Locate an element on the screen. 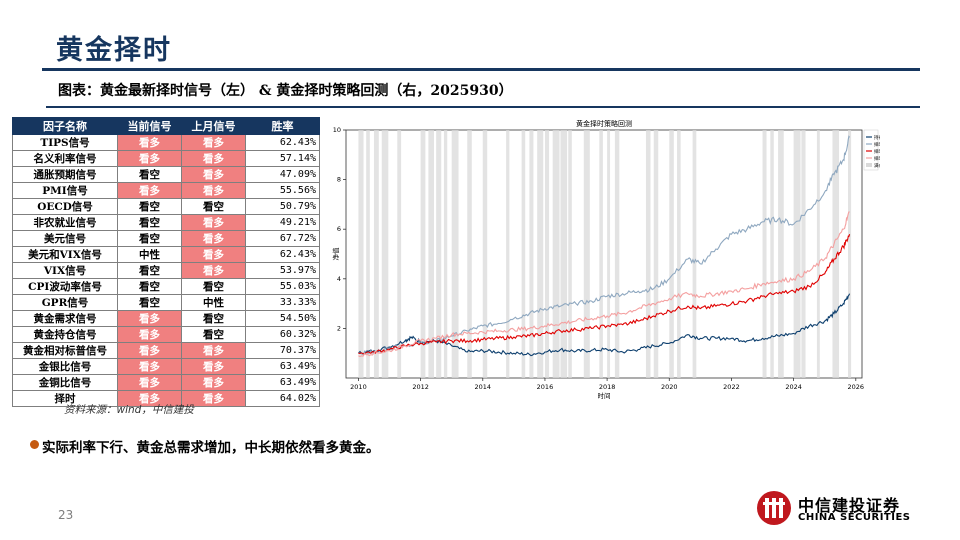  last-signal: 看空 is located at coordinates (213, 318).